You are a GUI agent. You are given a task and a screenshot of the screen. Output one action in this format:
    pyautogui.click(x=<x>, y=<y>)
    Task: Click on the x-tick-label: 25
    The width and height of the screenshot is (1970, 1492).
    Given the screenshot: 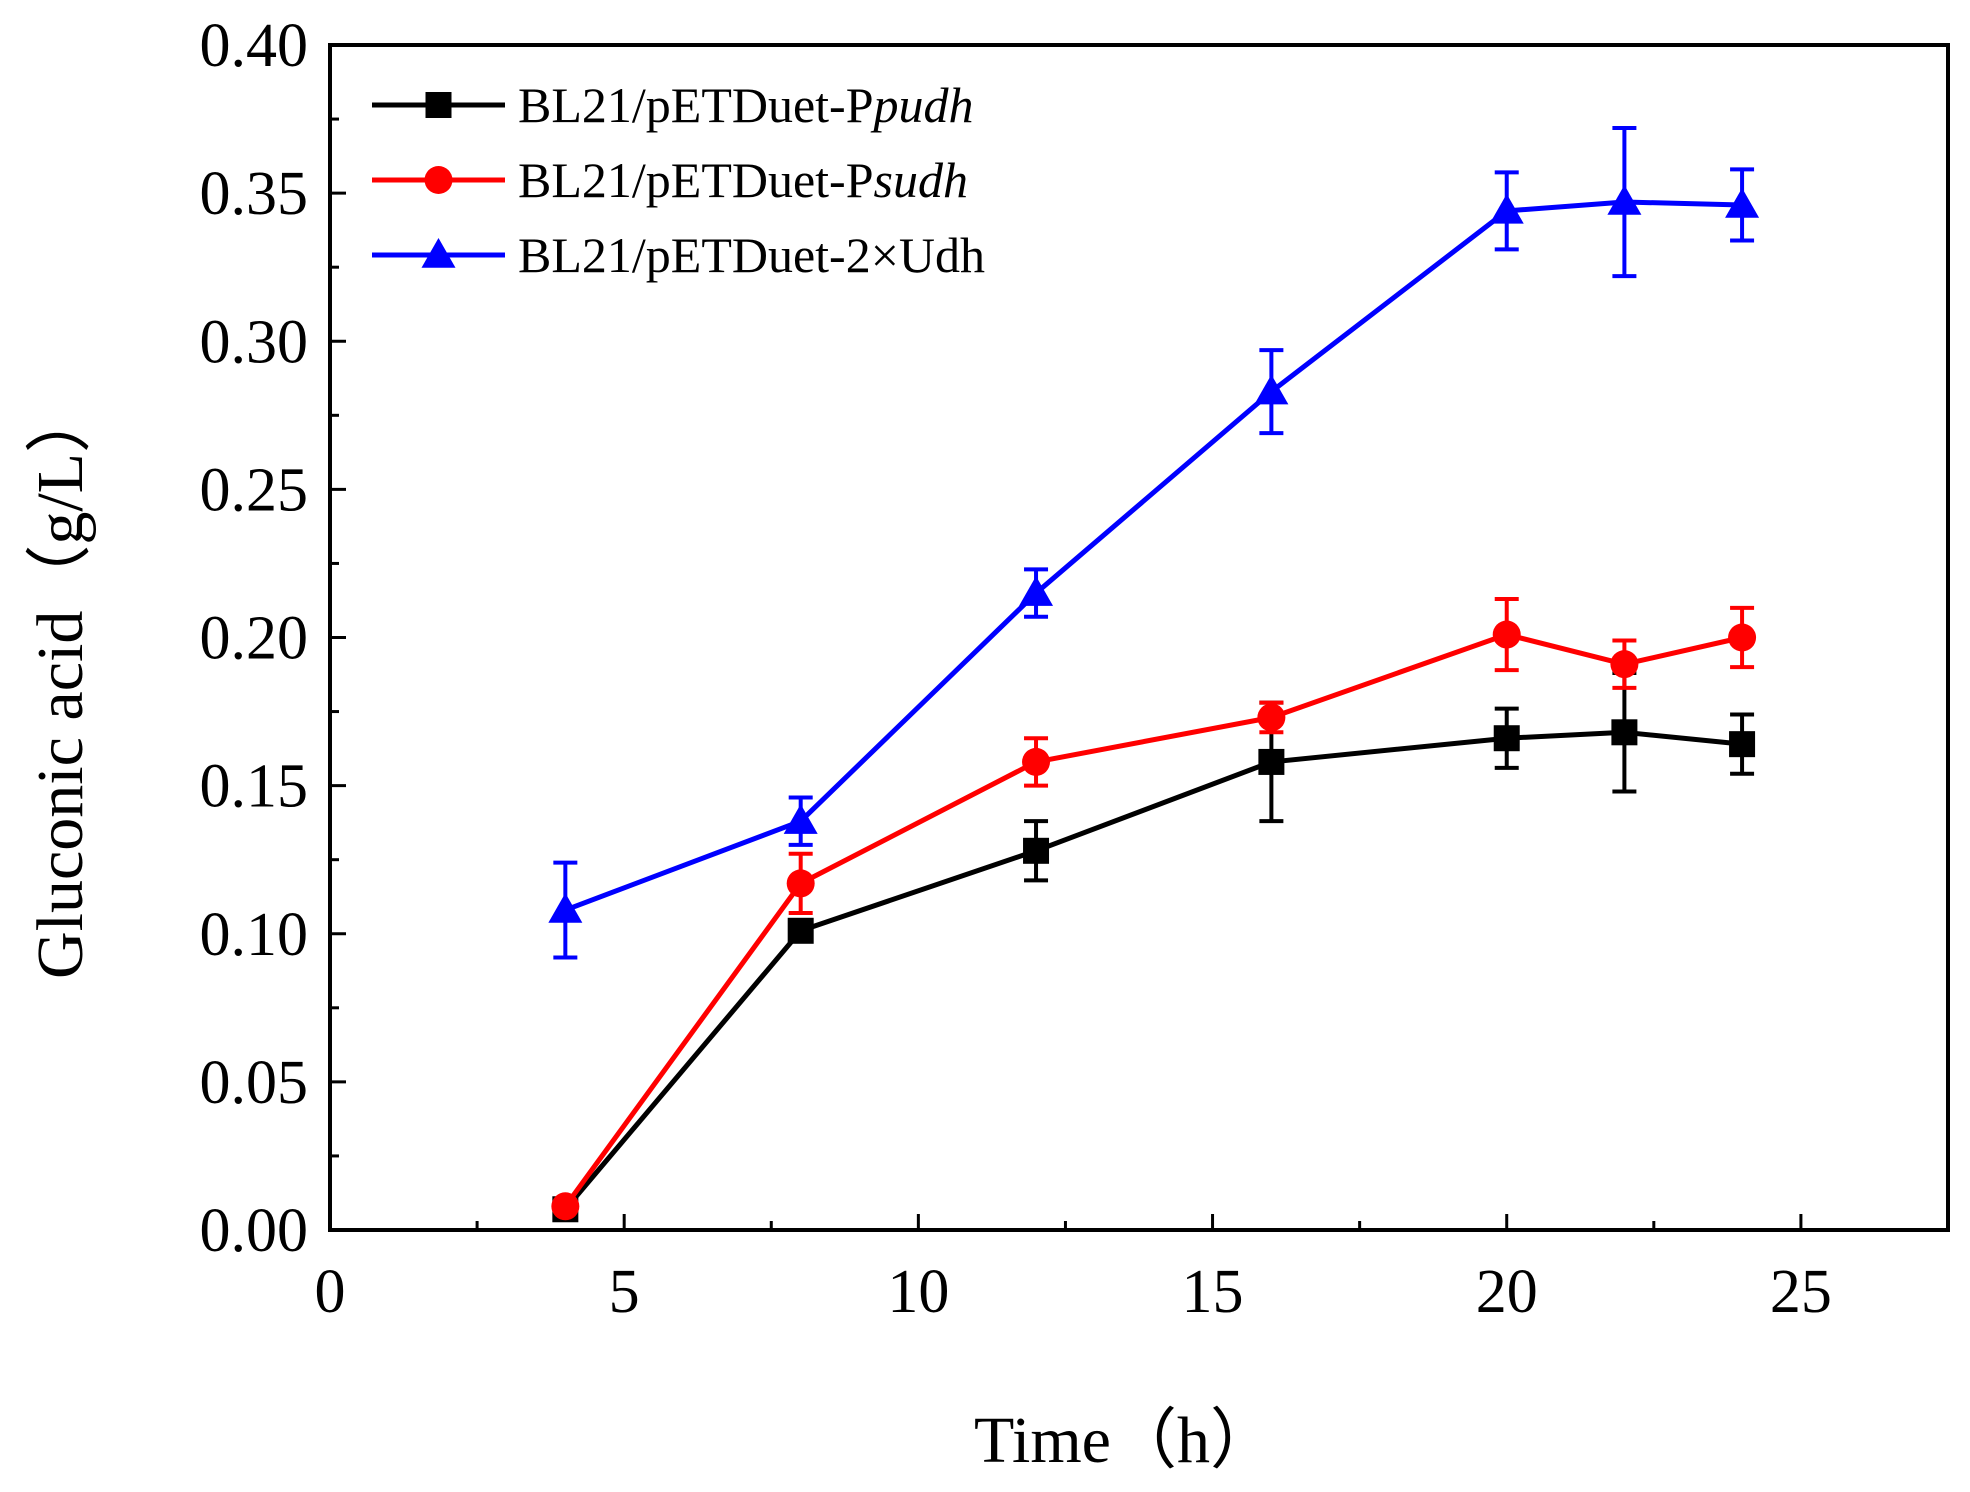 What is the action you would take?
    pyautogui.click(x=1801, y=1292)
    